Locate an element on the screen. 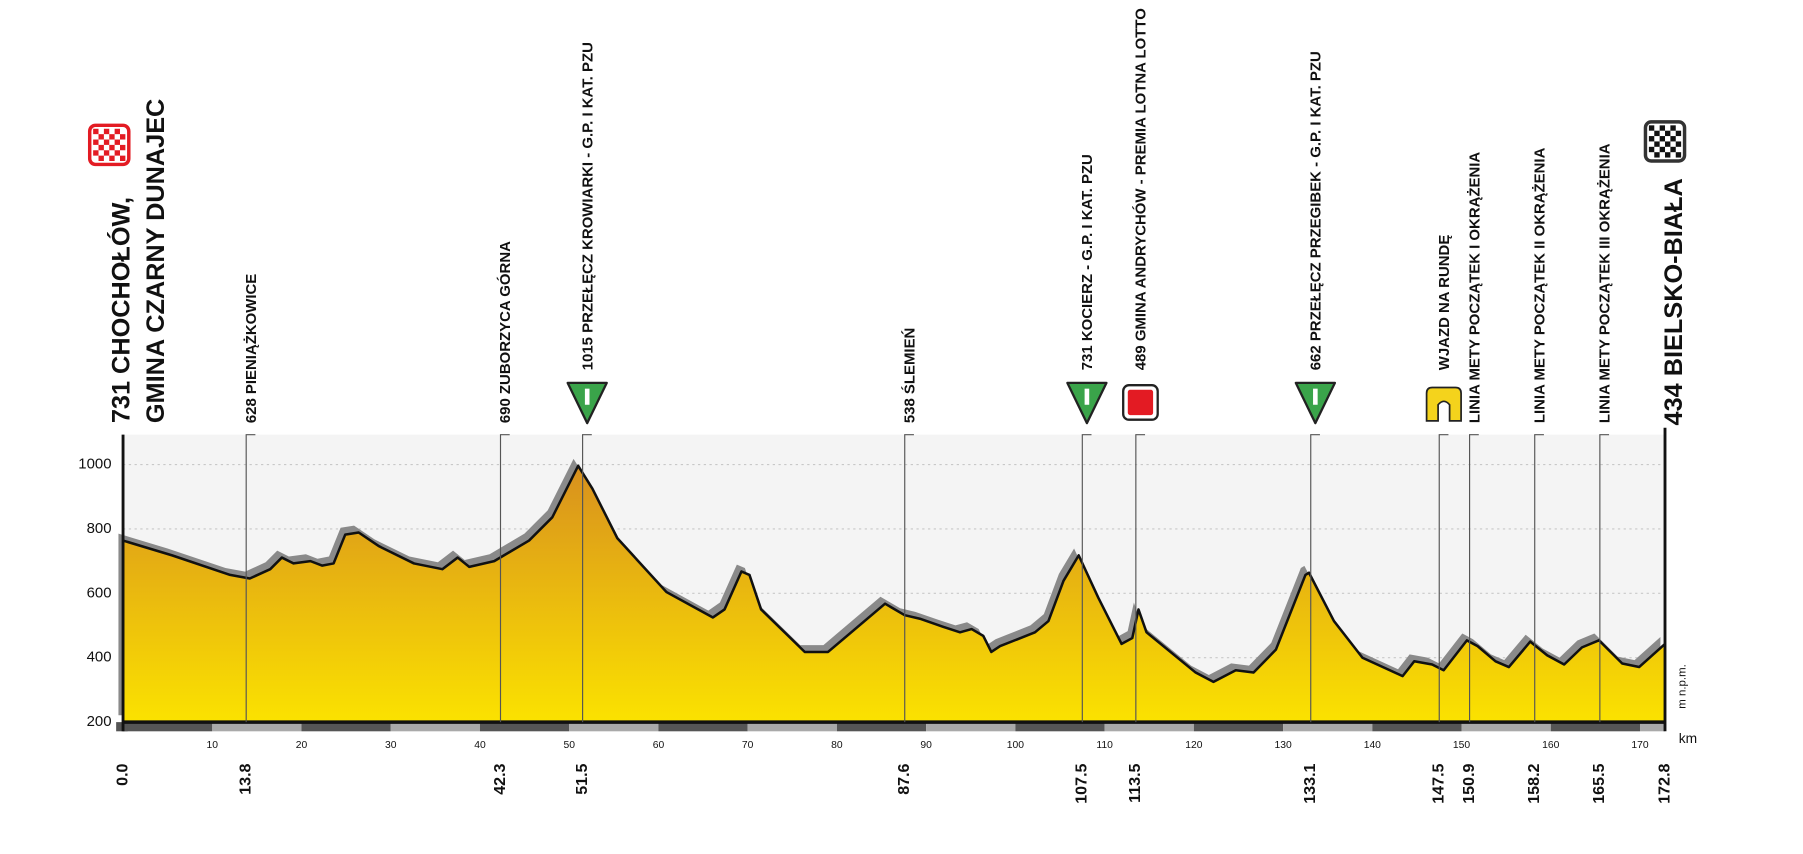  x-tick-label: 40 is located at coordinates (480, 745).